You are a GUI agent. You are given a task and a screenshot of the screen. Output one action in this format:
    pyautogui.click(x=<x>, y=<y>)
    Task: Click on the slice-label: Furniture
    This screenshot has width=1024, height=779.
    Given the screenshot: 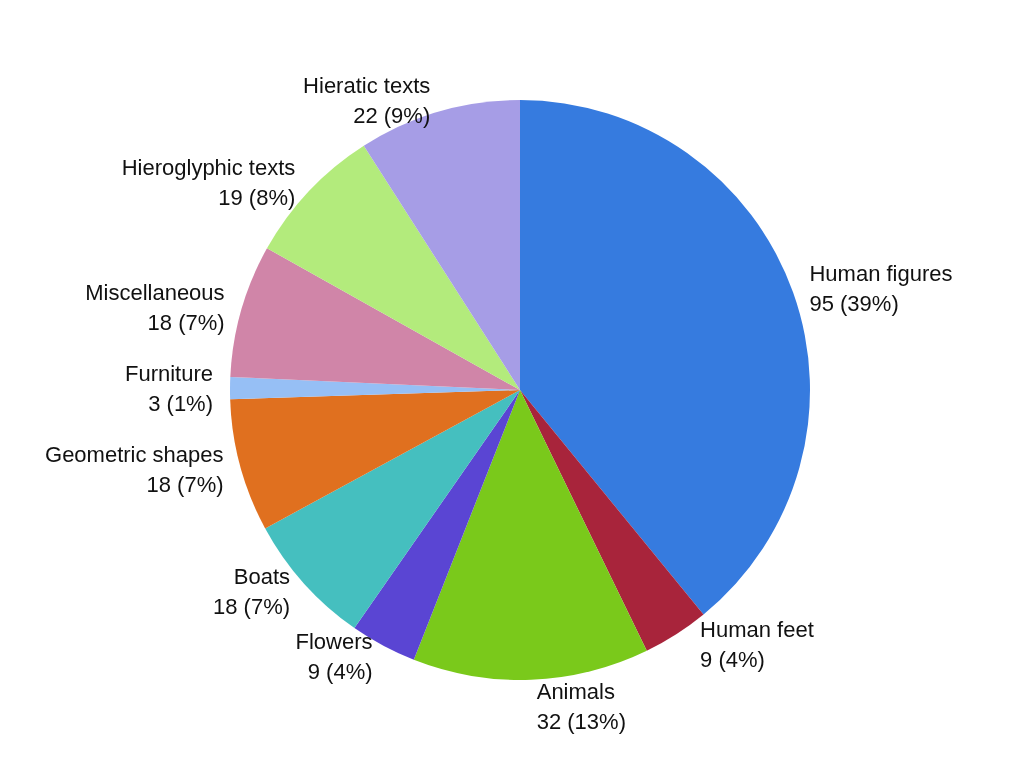 What is the action you would take?
    pyautogui.click(x=169, y=373)
    